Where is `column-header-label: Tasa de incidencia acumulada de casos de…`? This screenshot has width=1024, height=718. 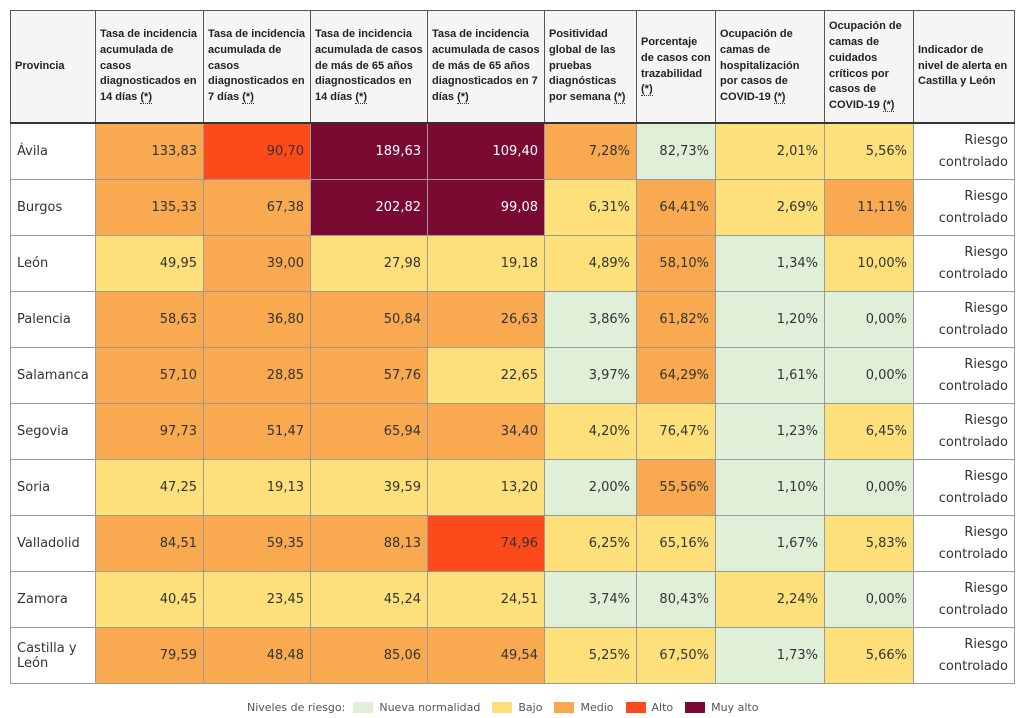 column-header-label: Tasa de incidencia acumulada de casos de… is located at coordinates (486, 65).